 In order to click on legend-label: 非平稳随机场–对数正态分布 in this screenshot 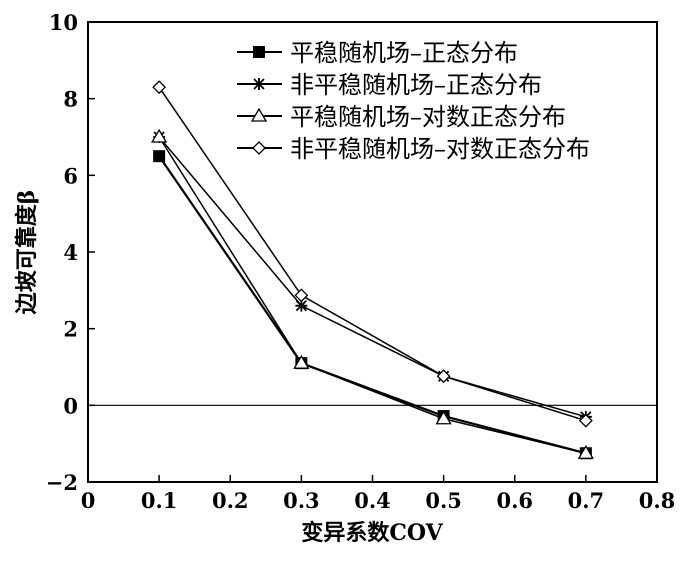, I will do `click(440, 149)`.